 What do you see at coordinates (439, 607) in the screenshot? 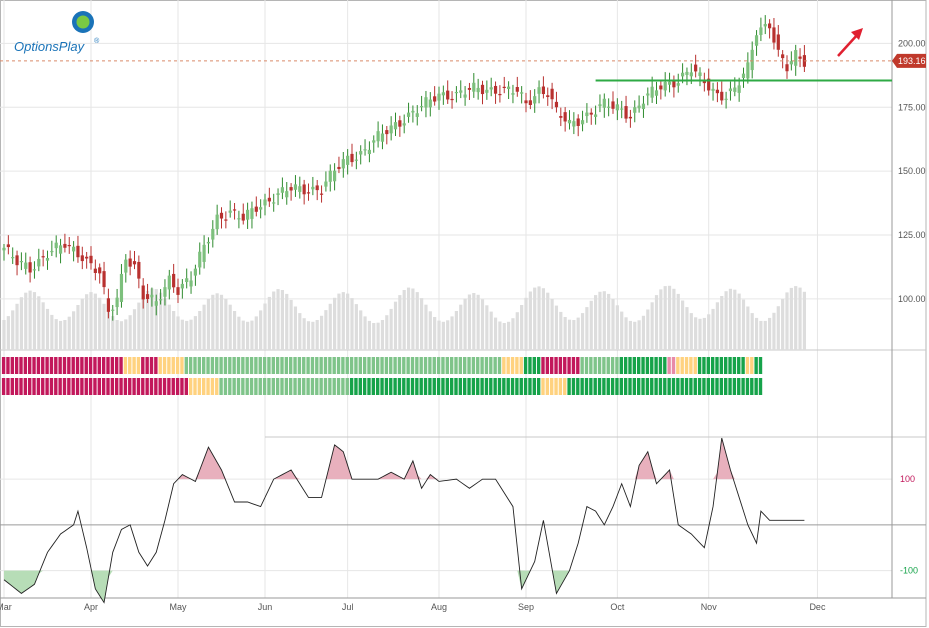
I see `month-label: Aug` at bounding box center [439, 607].